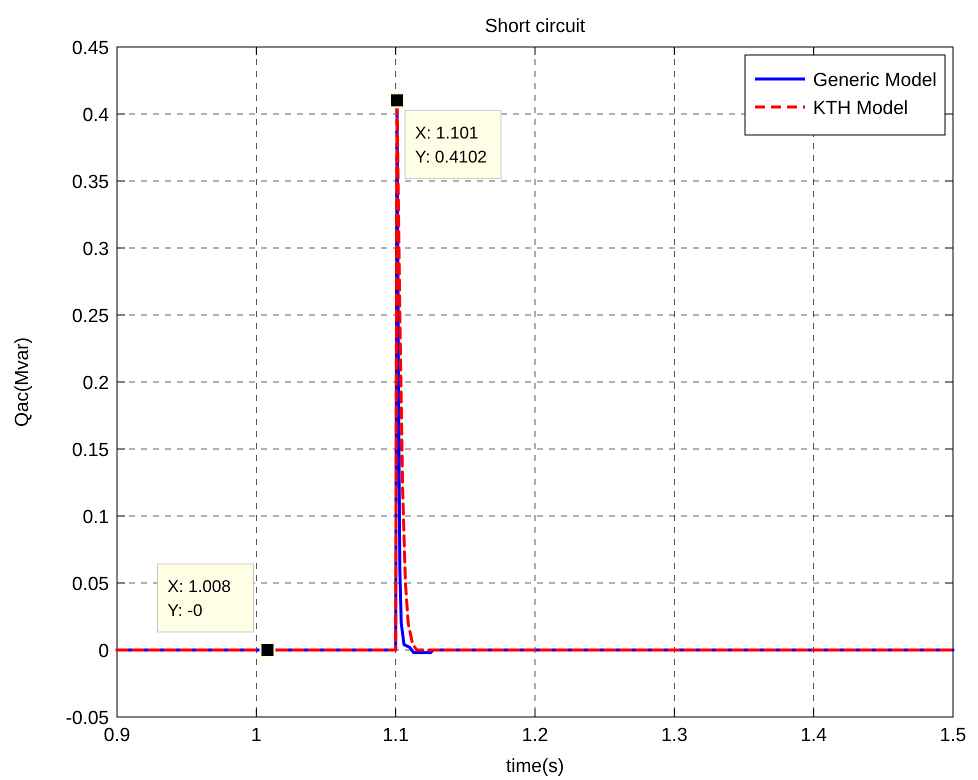 This screenshot has height=780, width=978. Describe the element at coordinates (90, 182) in the screenshot. I see `y-tick-label: 0.35` at that location.